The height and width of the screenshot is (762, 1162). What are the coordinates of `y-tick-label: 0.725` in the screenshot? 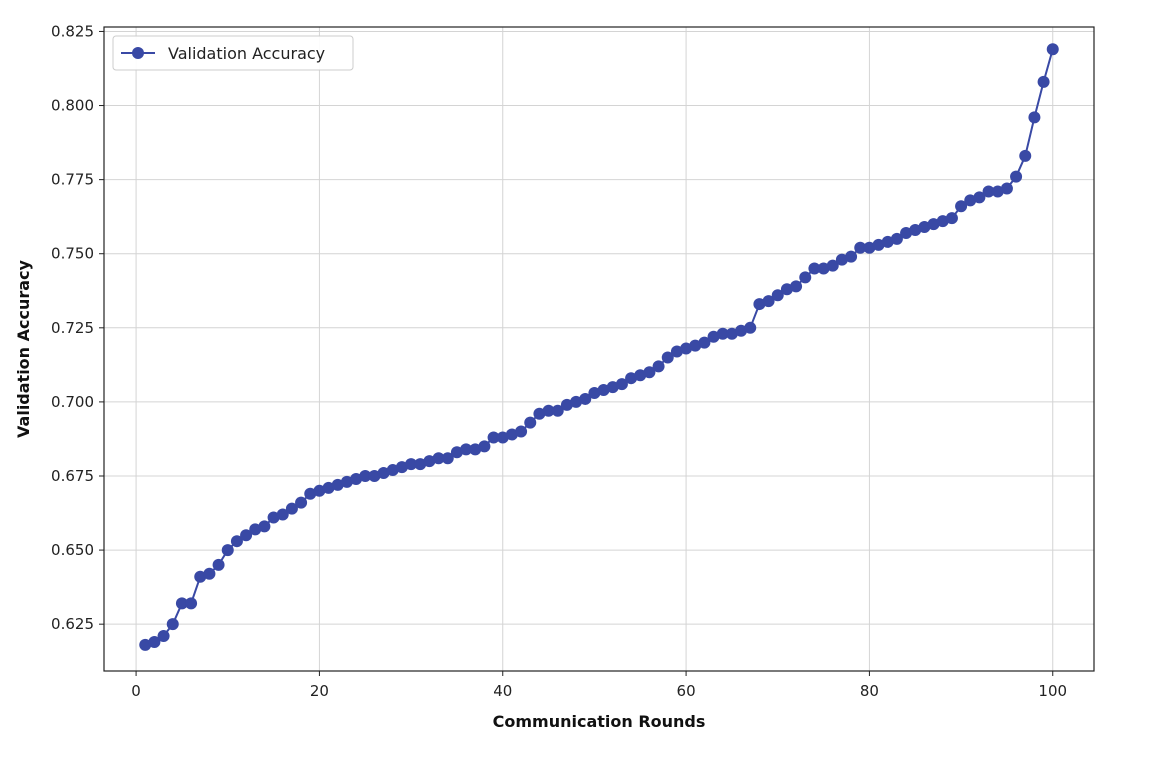 It's located at (72, 328).